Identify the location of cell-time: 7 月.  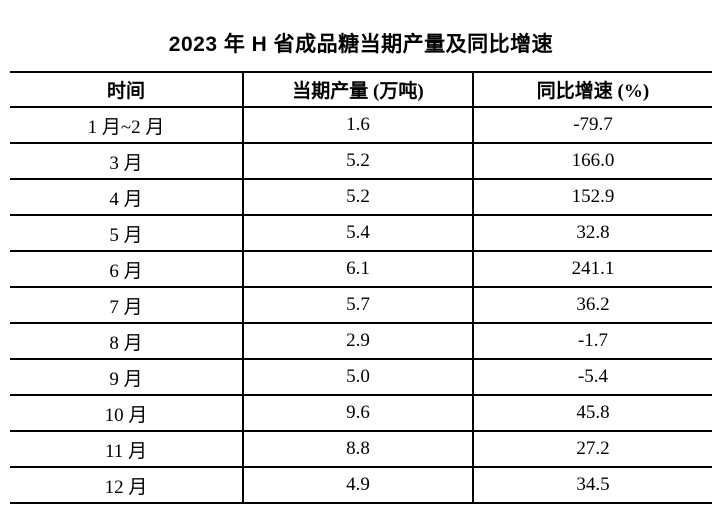
(126, 305).